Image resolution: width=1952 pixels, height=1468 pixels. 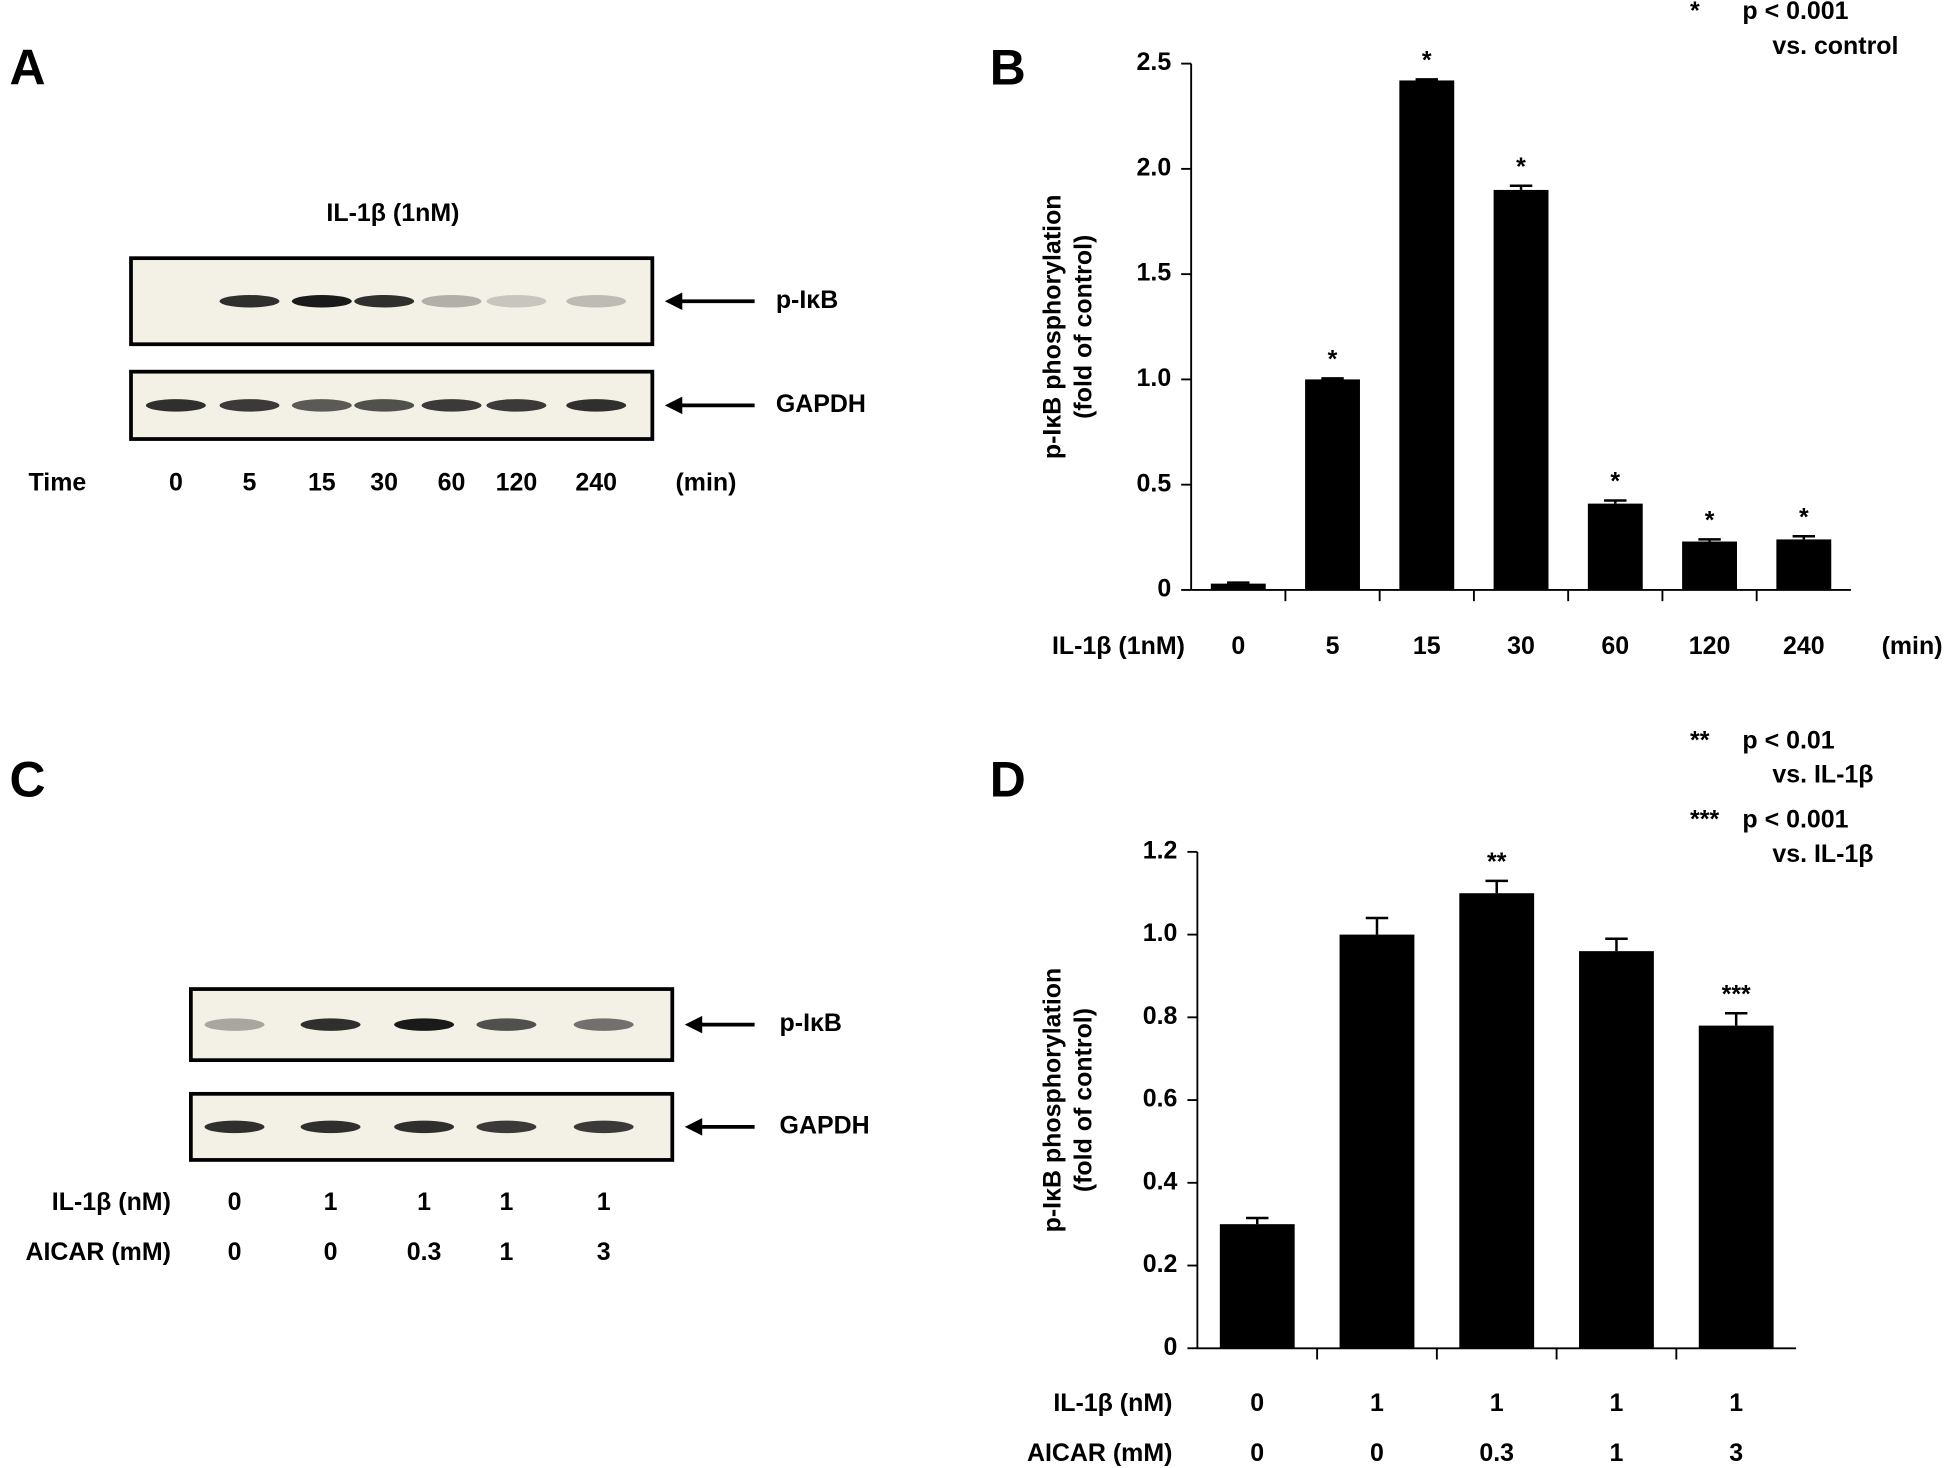 What do you see at coordinates (1099, 1453) in the screenshot?
I see `x-row-label: AICAR (mM)` at bounding box center [1099, 1453].